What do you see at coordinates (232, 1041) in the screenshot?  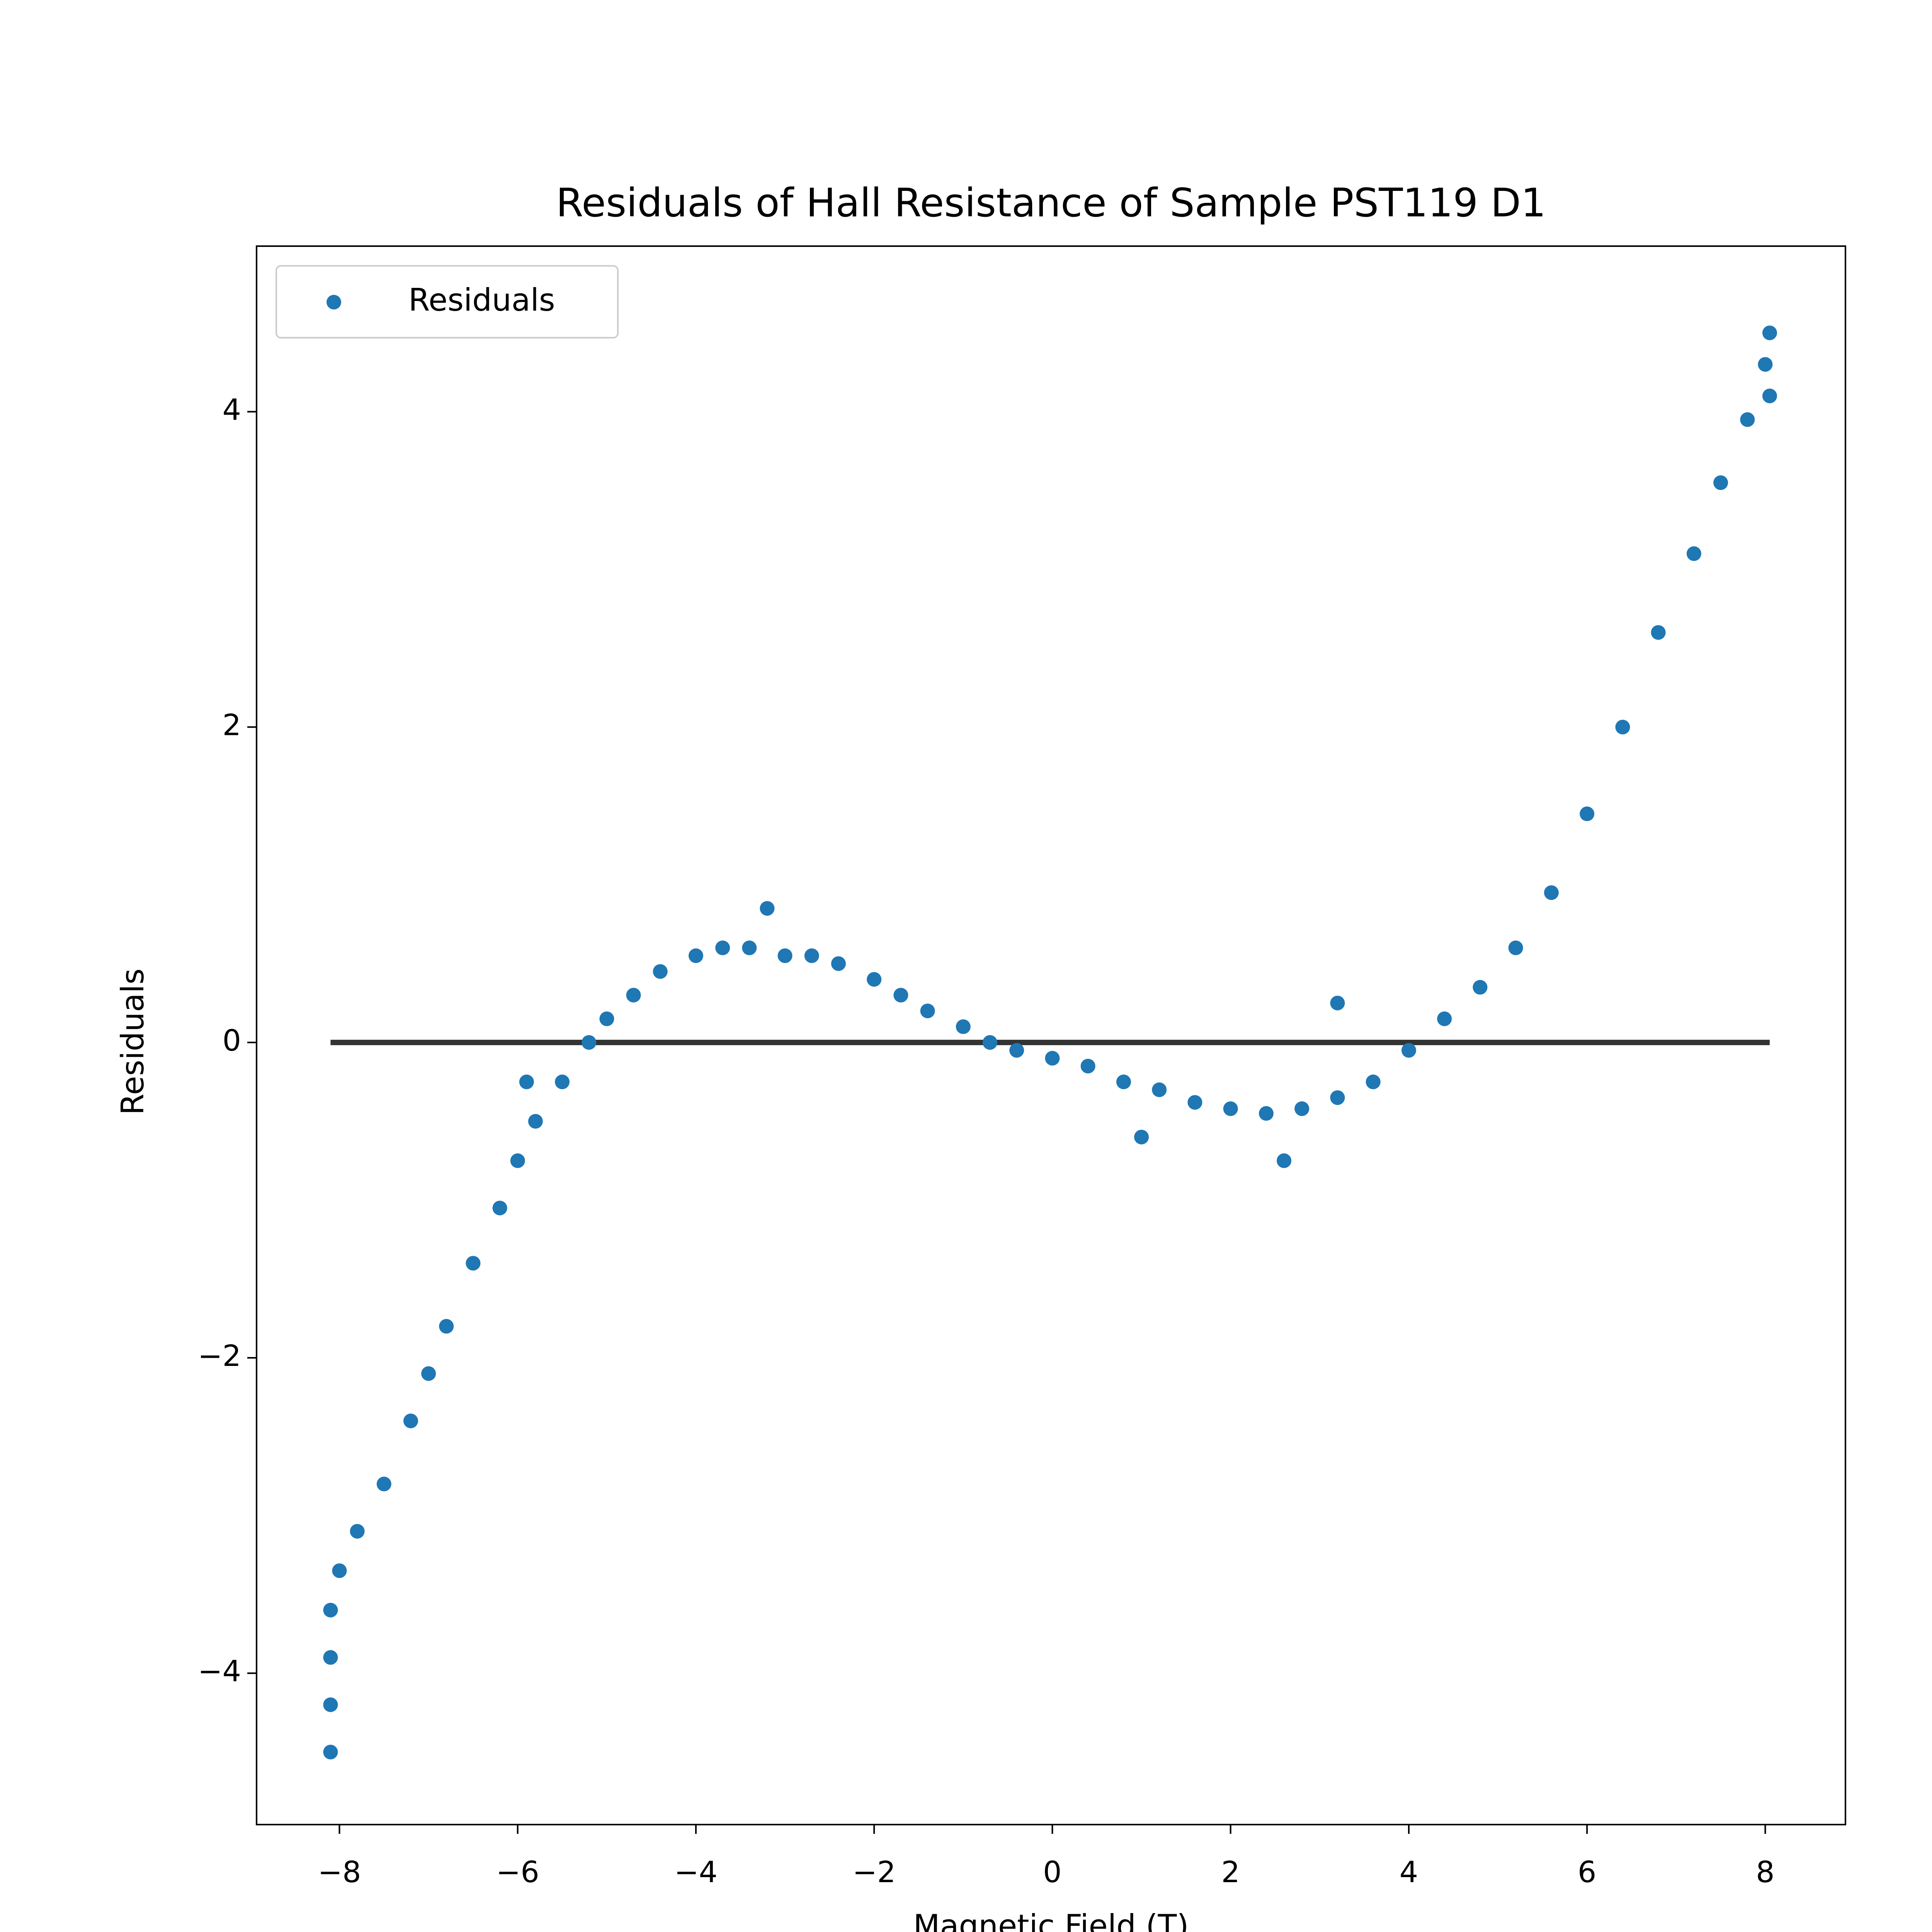 I see `y-tick-label: 0` at bounding box center [232, 1041].